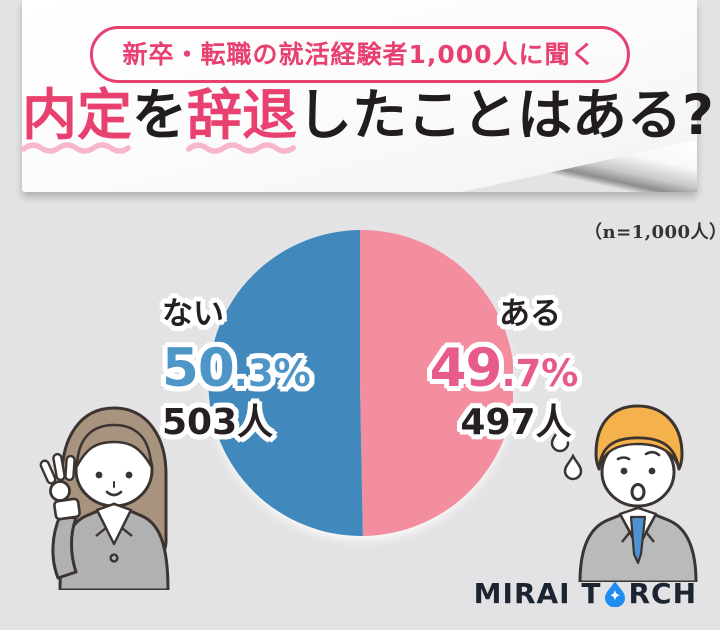 This screenshot has width=720, height=630. I want to click on pie-slice-nai, so click(285, 383).